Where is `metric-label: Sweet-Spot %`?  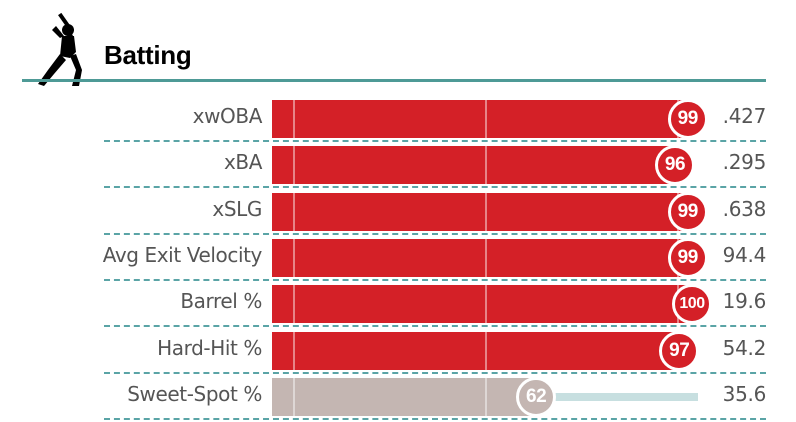
metric-label: Sweet-Spot % is located at coordinates (194, 393).